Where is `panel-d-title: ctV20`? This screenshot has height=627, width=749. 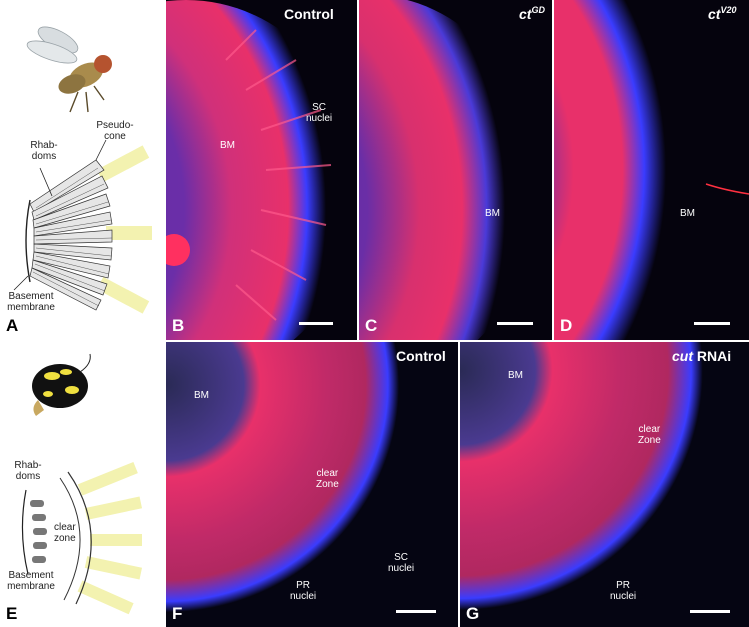 panel-d-title: ctV20 is located at coordinates (722, 13).